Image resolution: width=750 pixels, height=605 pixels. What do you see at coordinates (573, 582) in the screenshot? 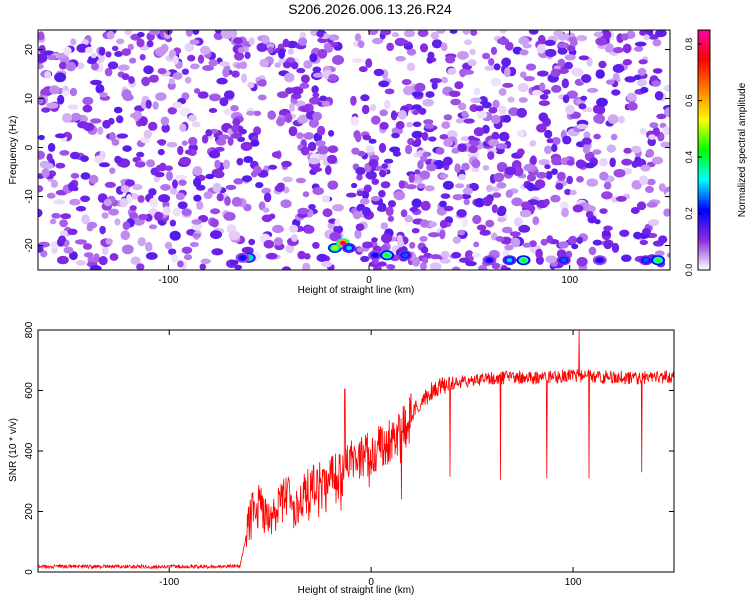
I see `line-x-tick-label: 100` at bounding box center [573, 582].